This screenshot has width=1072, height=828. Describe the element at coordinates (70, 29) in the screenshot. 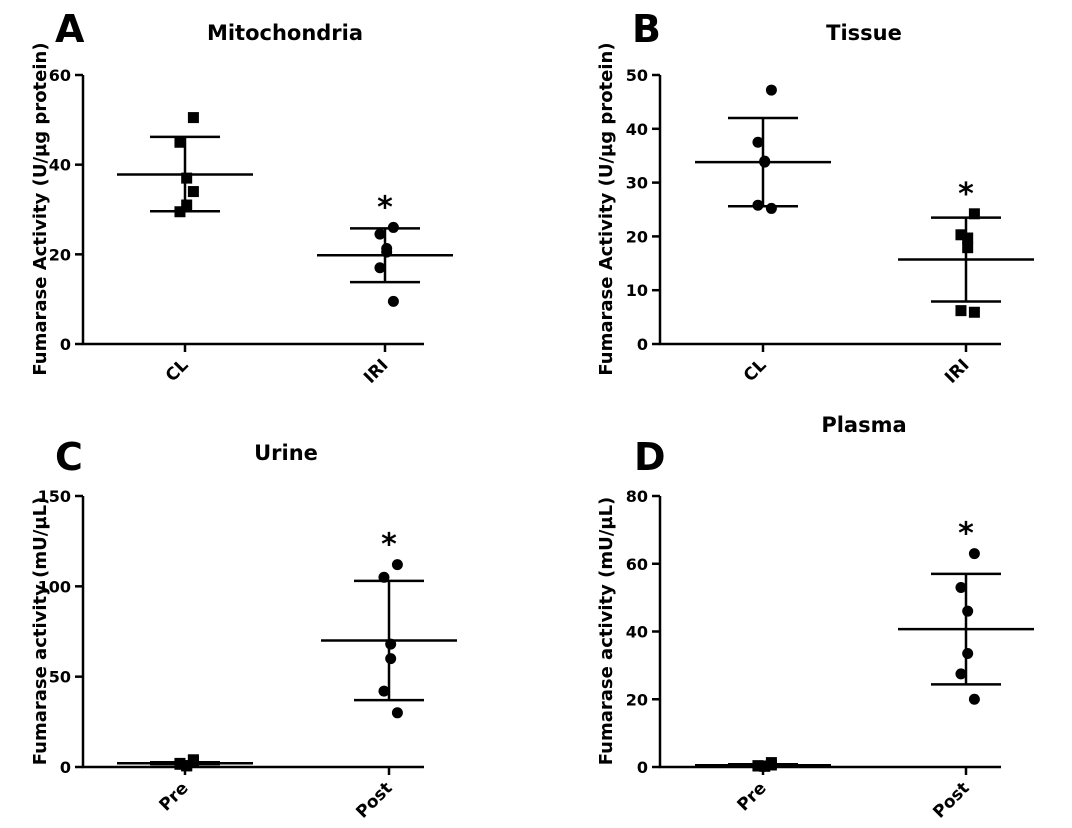

I see `panel-letter-a: A` at that location.